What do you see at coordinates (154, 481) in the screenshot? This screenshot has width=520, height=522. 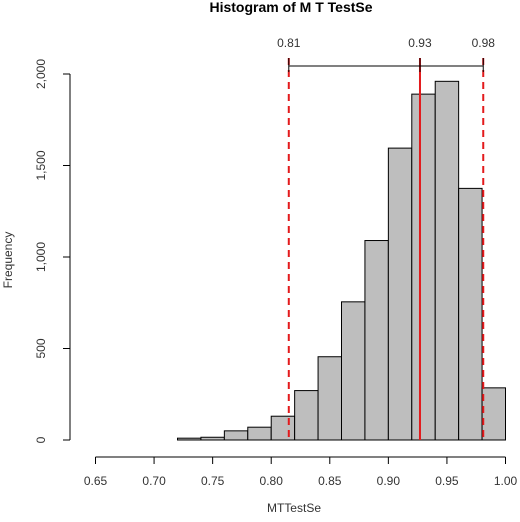 I see `x-tick-label: 0.70` at bounding box center [154, 481].